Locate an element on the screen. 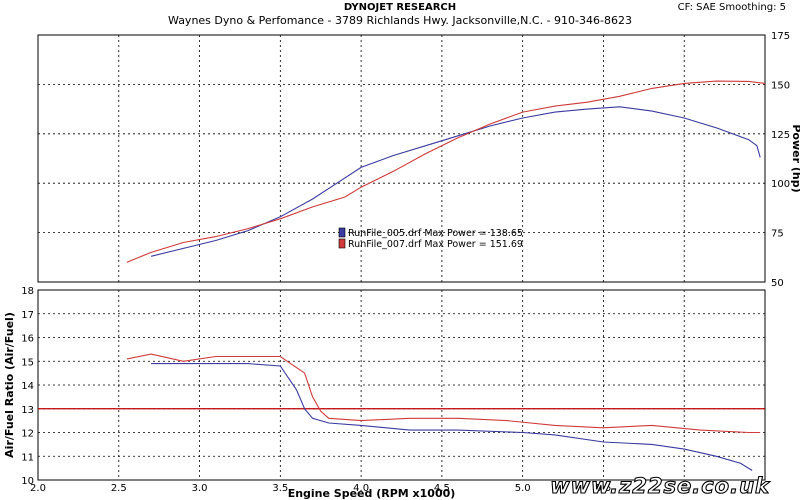 The width and height of the screenshot is (800, 500). x-tick-label: 4.0 is located at coordinates (361, 488).